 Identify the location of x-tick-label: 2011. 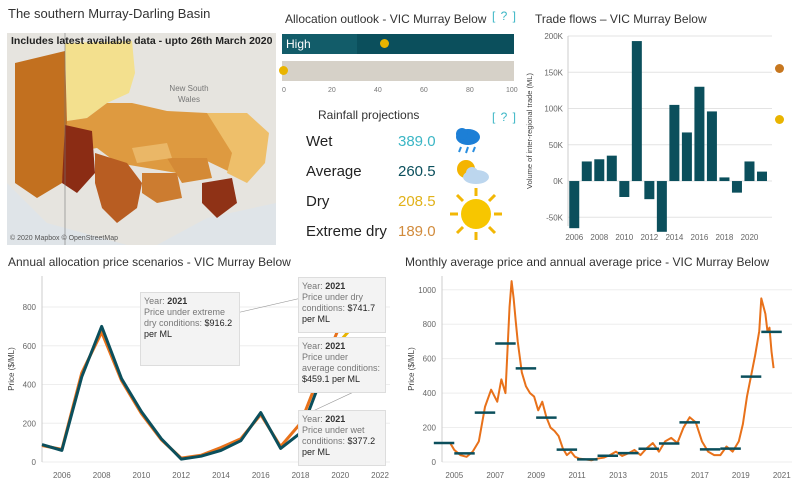
(577, 475).